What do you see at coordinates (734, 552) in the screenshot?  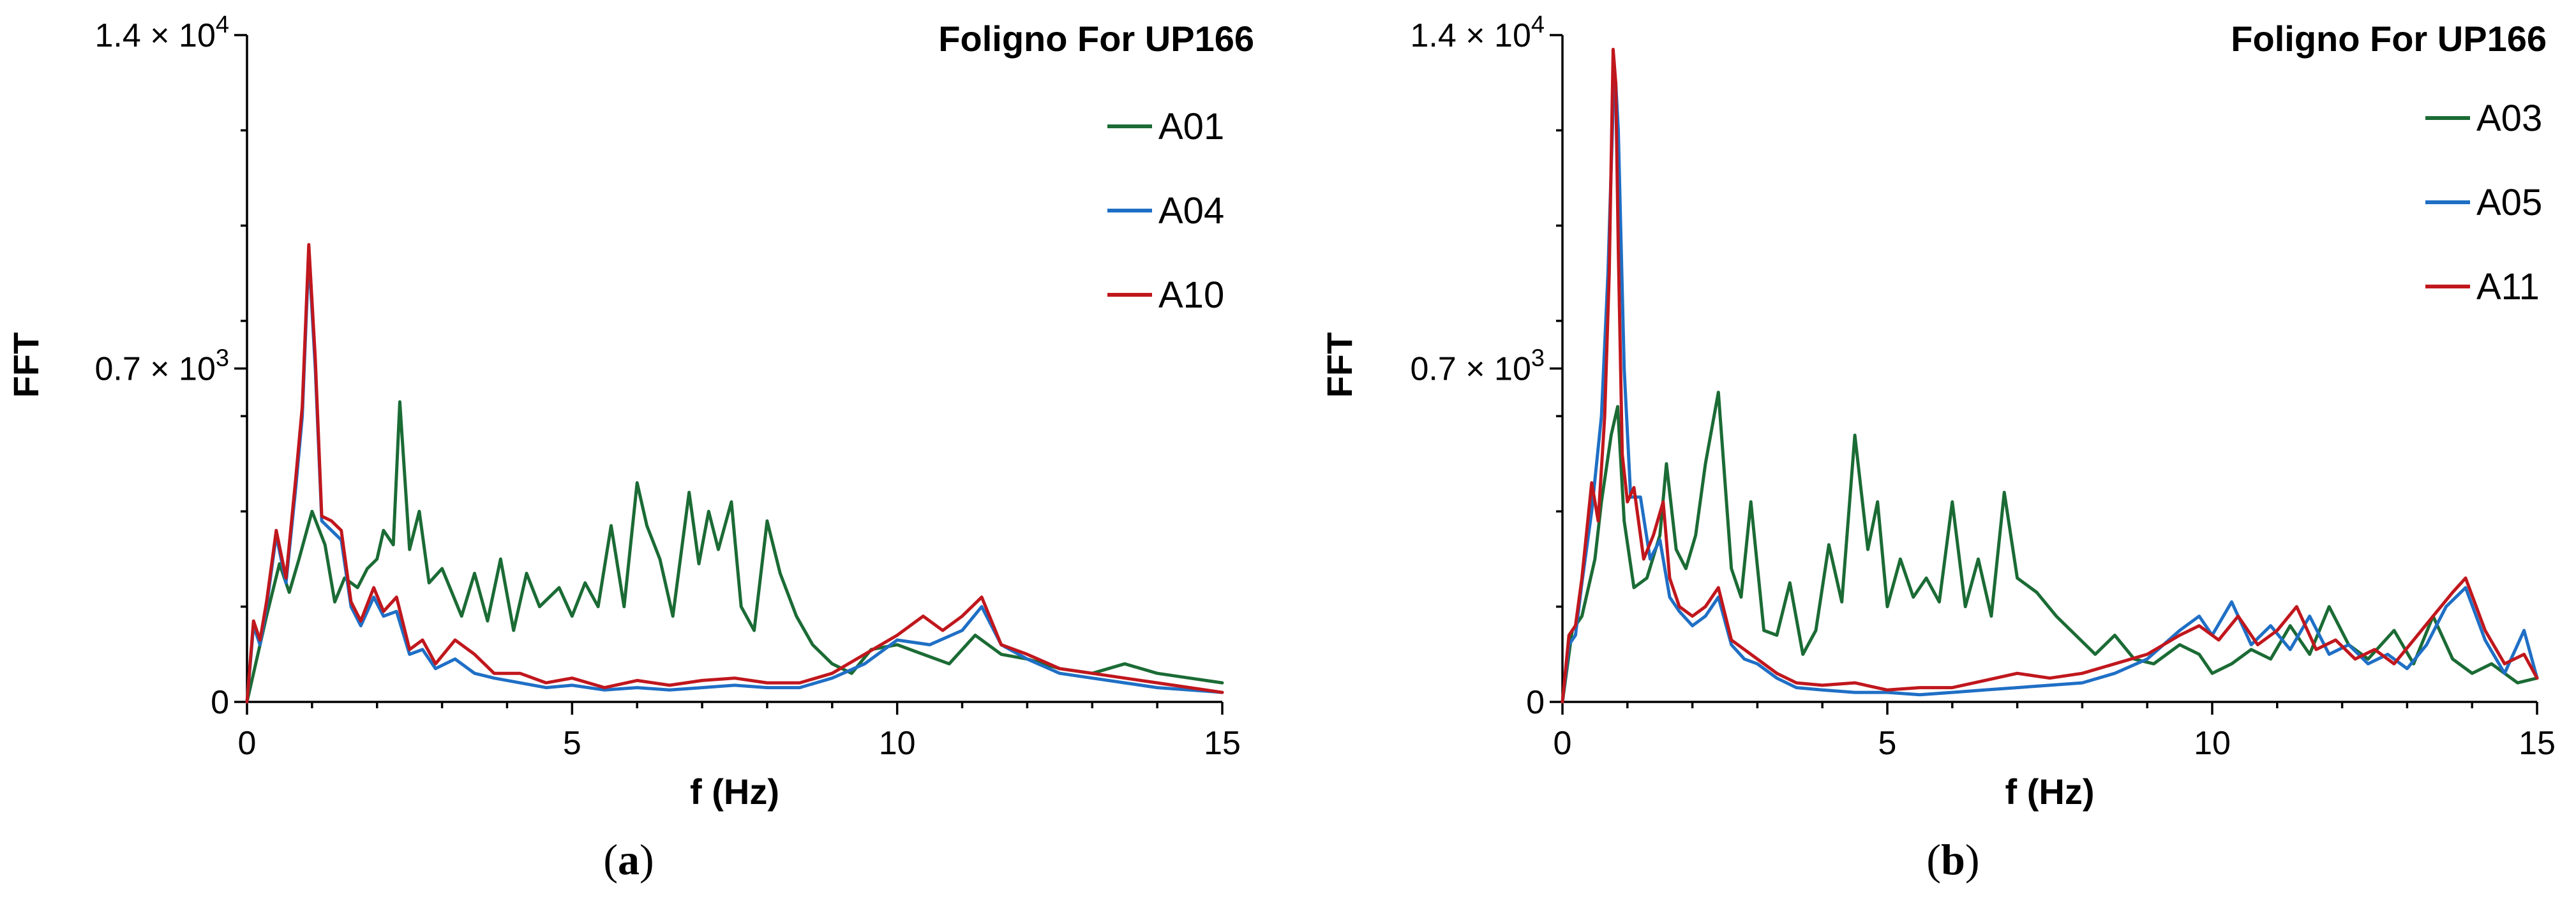 I see `series-line-a01` at bounding box center [734, 552].